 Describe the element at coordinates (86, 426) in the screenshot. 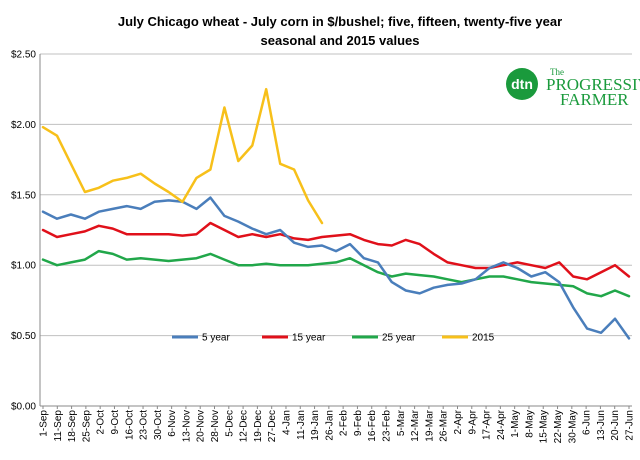

I see `x-tick-label: 25-Sep` at that location.